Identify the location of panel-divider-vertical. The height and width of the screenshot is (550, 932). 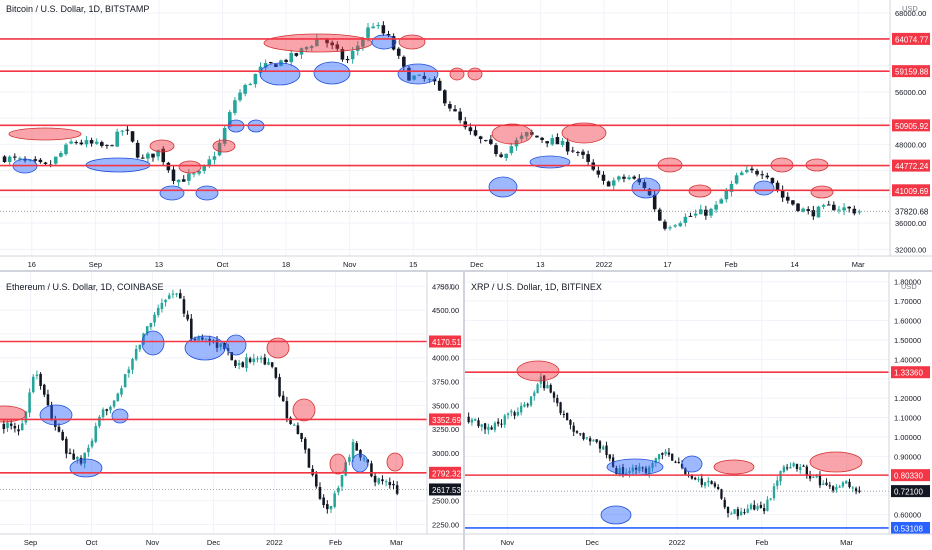
(464, 411).